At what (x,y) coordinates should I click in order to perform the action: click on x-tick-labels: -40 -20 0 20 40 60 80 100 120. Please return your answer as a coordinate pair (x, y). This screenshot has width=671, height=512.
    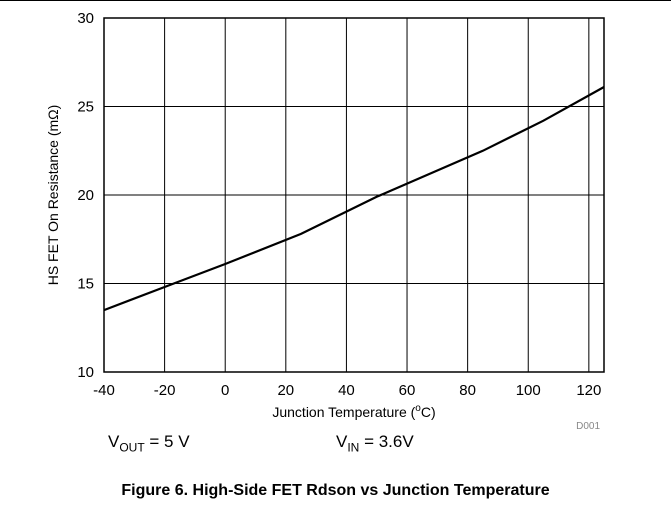
    Looking at the image, I should click on (347, 390).